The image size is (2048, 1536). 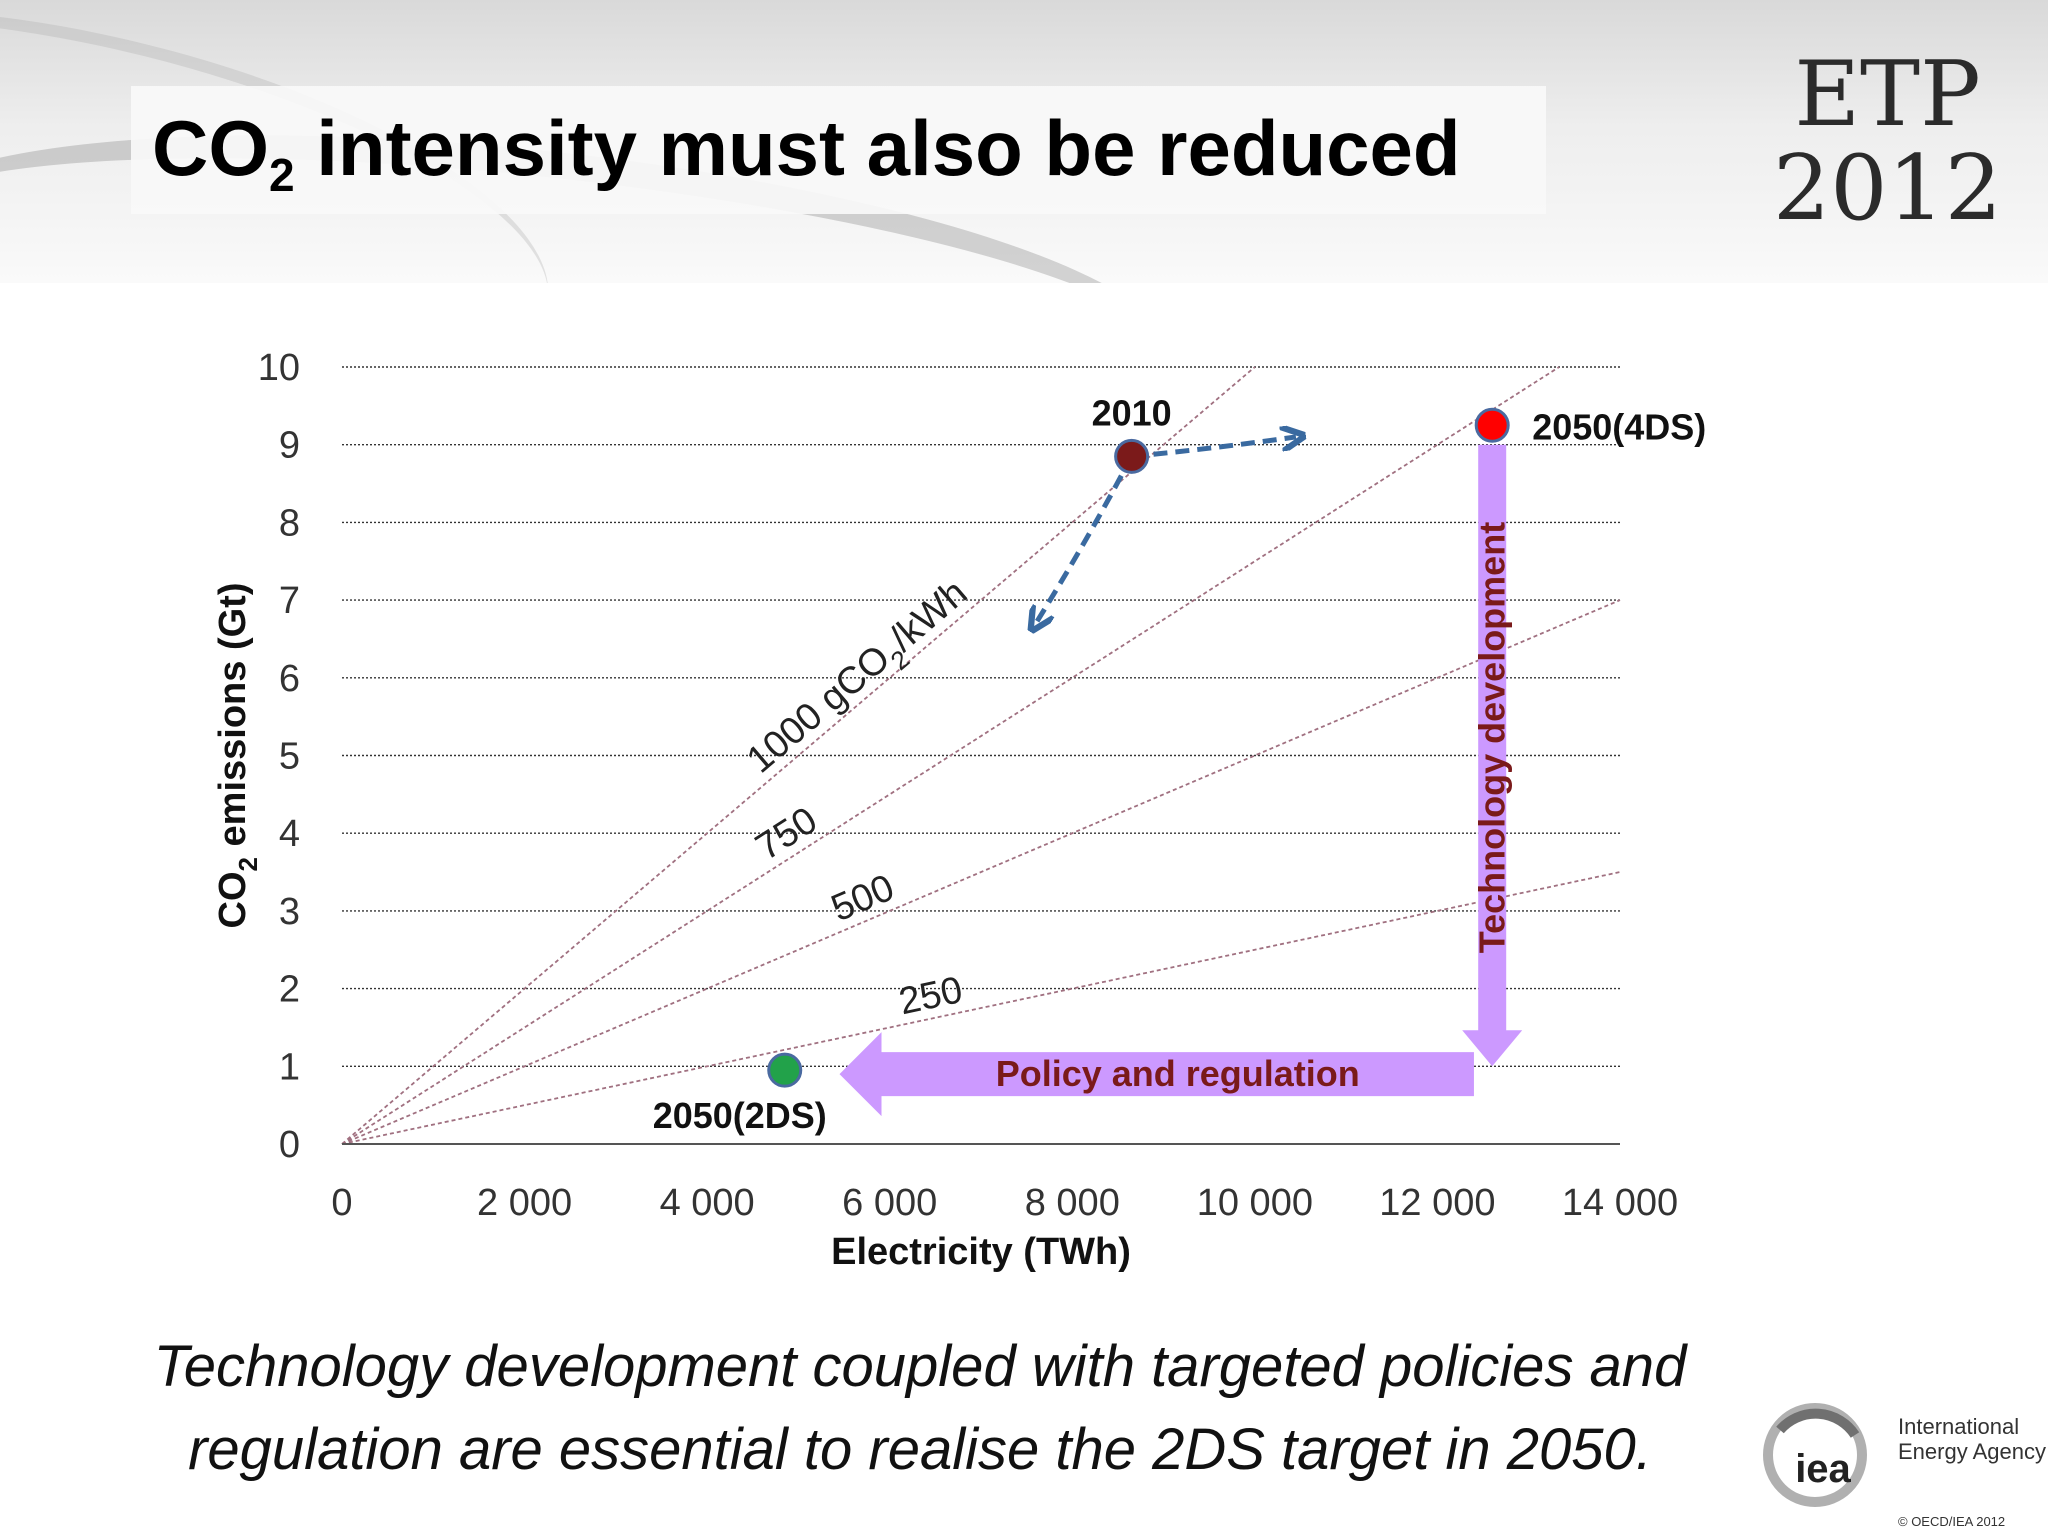 I want to click on title-subscript: 2, so click(x=282, y=175).